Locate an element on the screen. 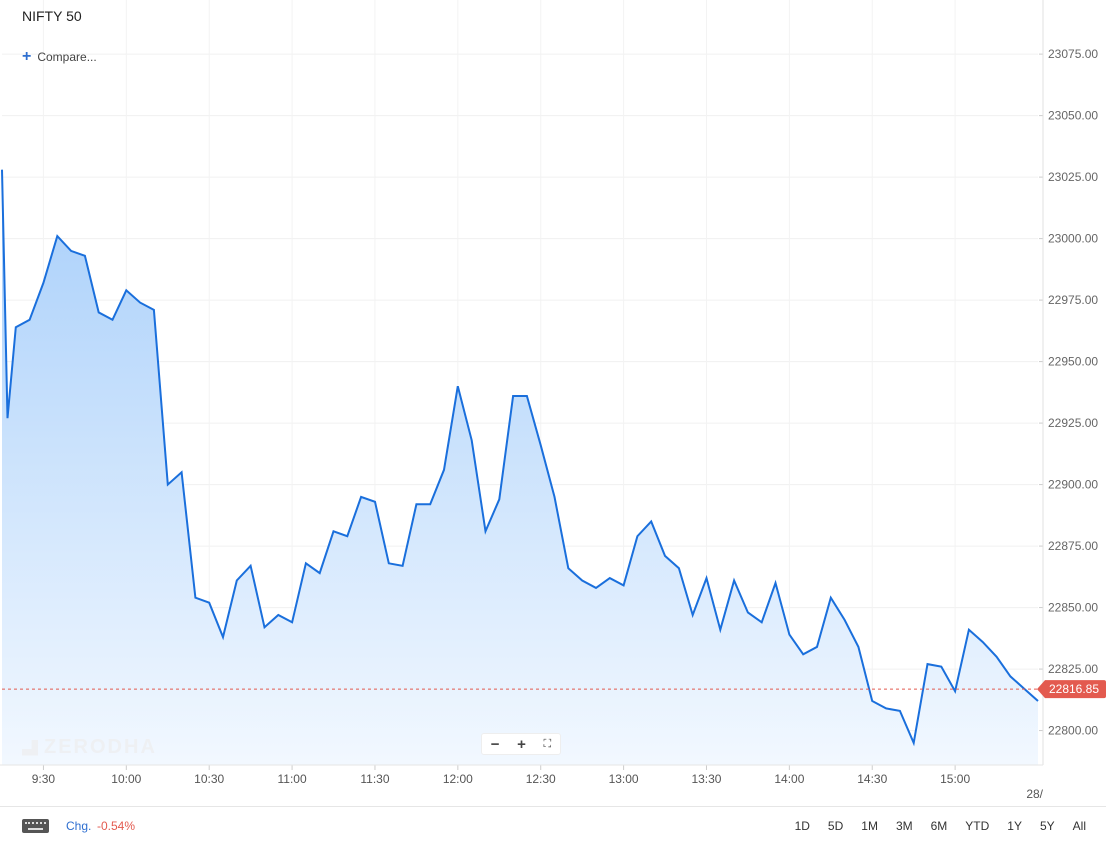  period-3m: 3M is located at coordinates (904, 826).